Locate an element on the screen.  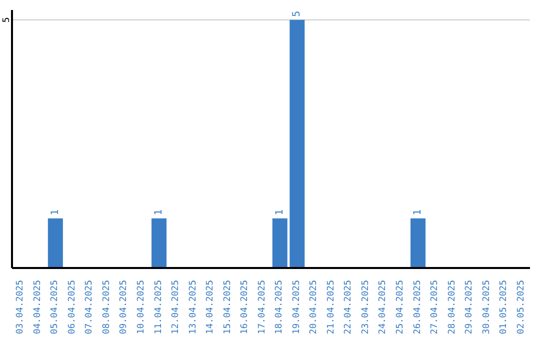
x-tick-label: 02.05.2025 is located at coordinates (521, 307).